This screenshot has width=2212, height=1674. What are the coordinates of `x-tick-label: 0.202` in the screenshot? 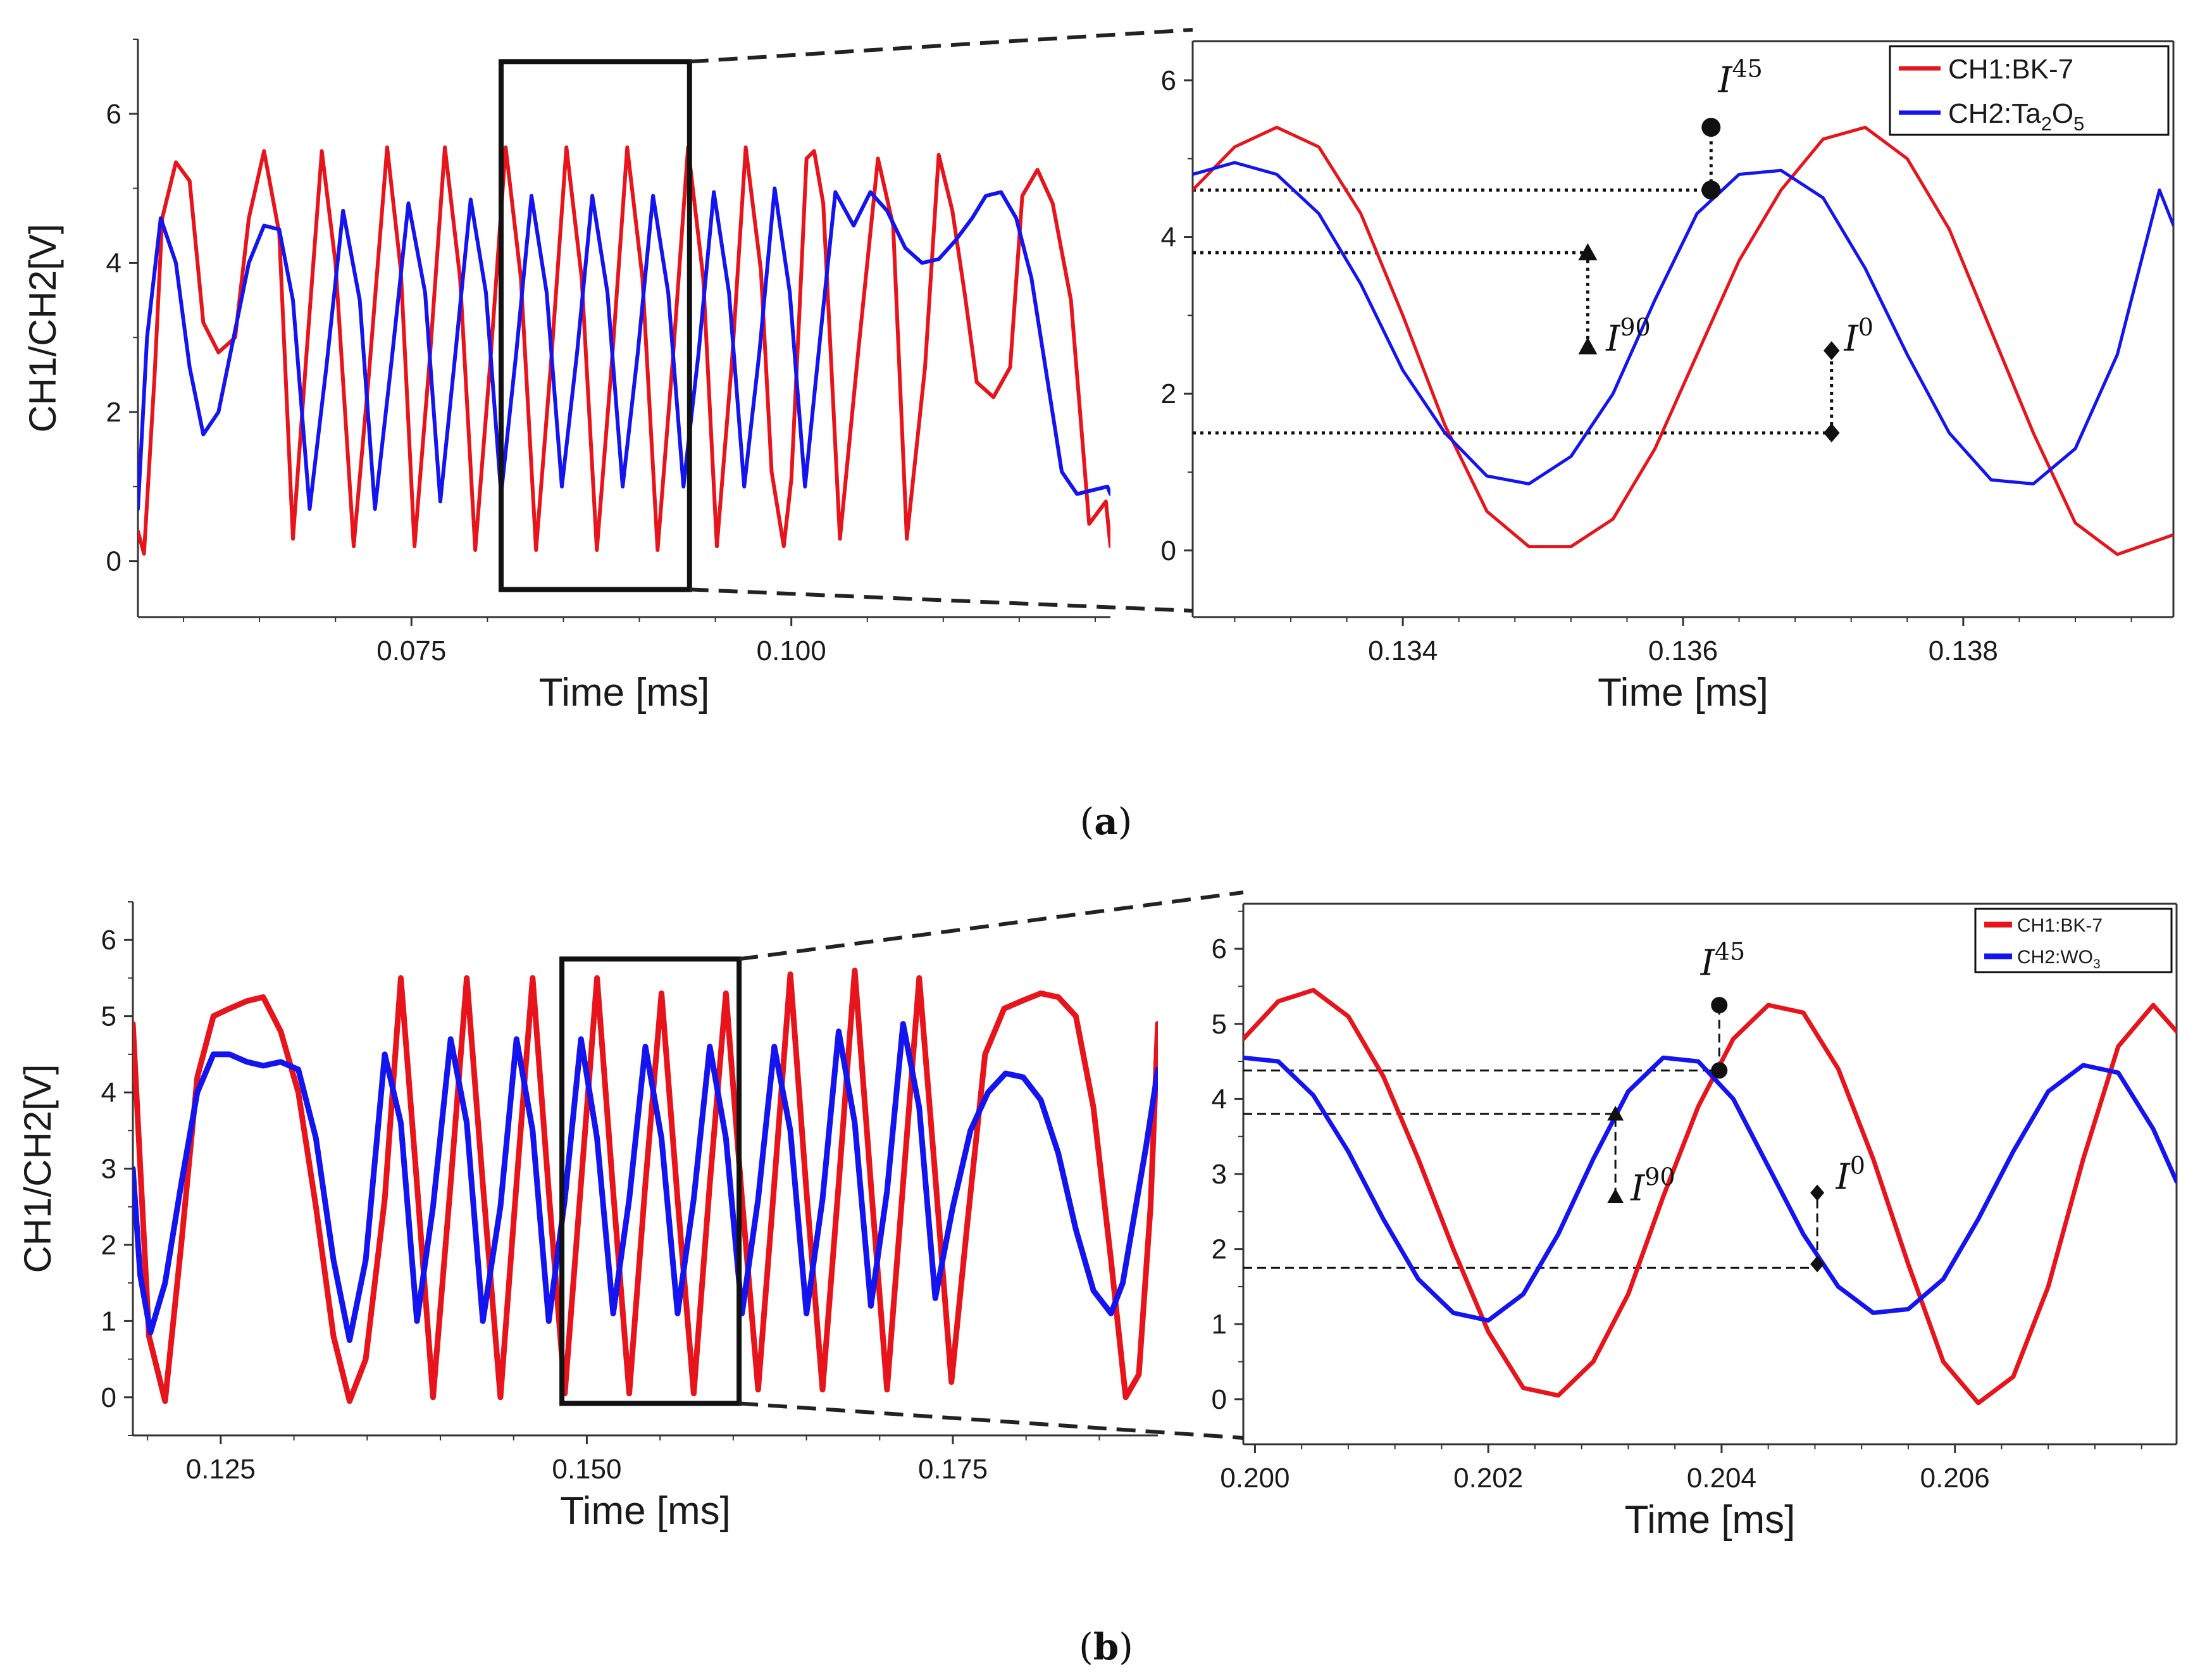 It's located at (1488, 1478).